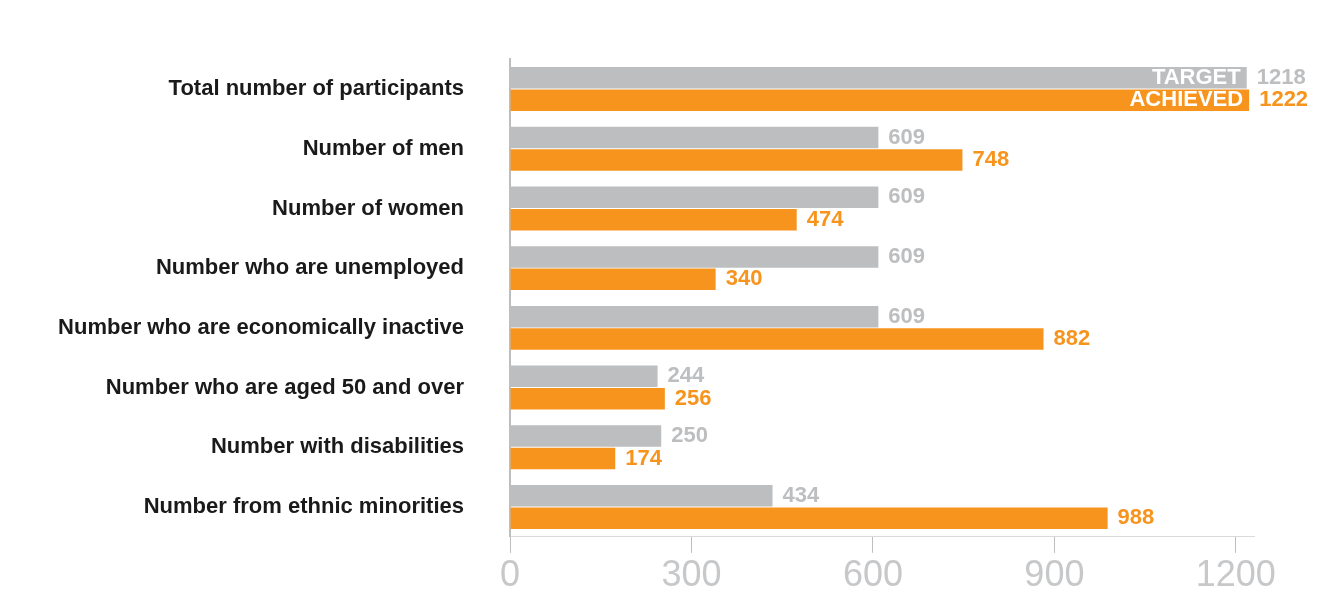 Image resolution: width=1334 pixels, height=604 pixels. Describe the element at coordinates (337, 446) in the screenshot. I see `y-tick-label: Number with disabilities` at that location.